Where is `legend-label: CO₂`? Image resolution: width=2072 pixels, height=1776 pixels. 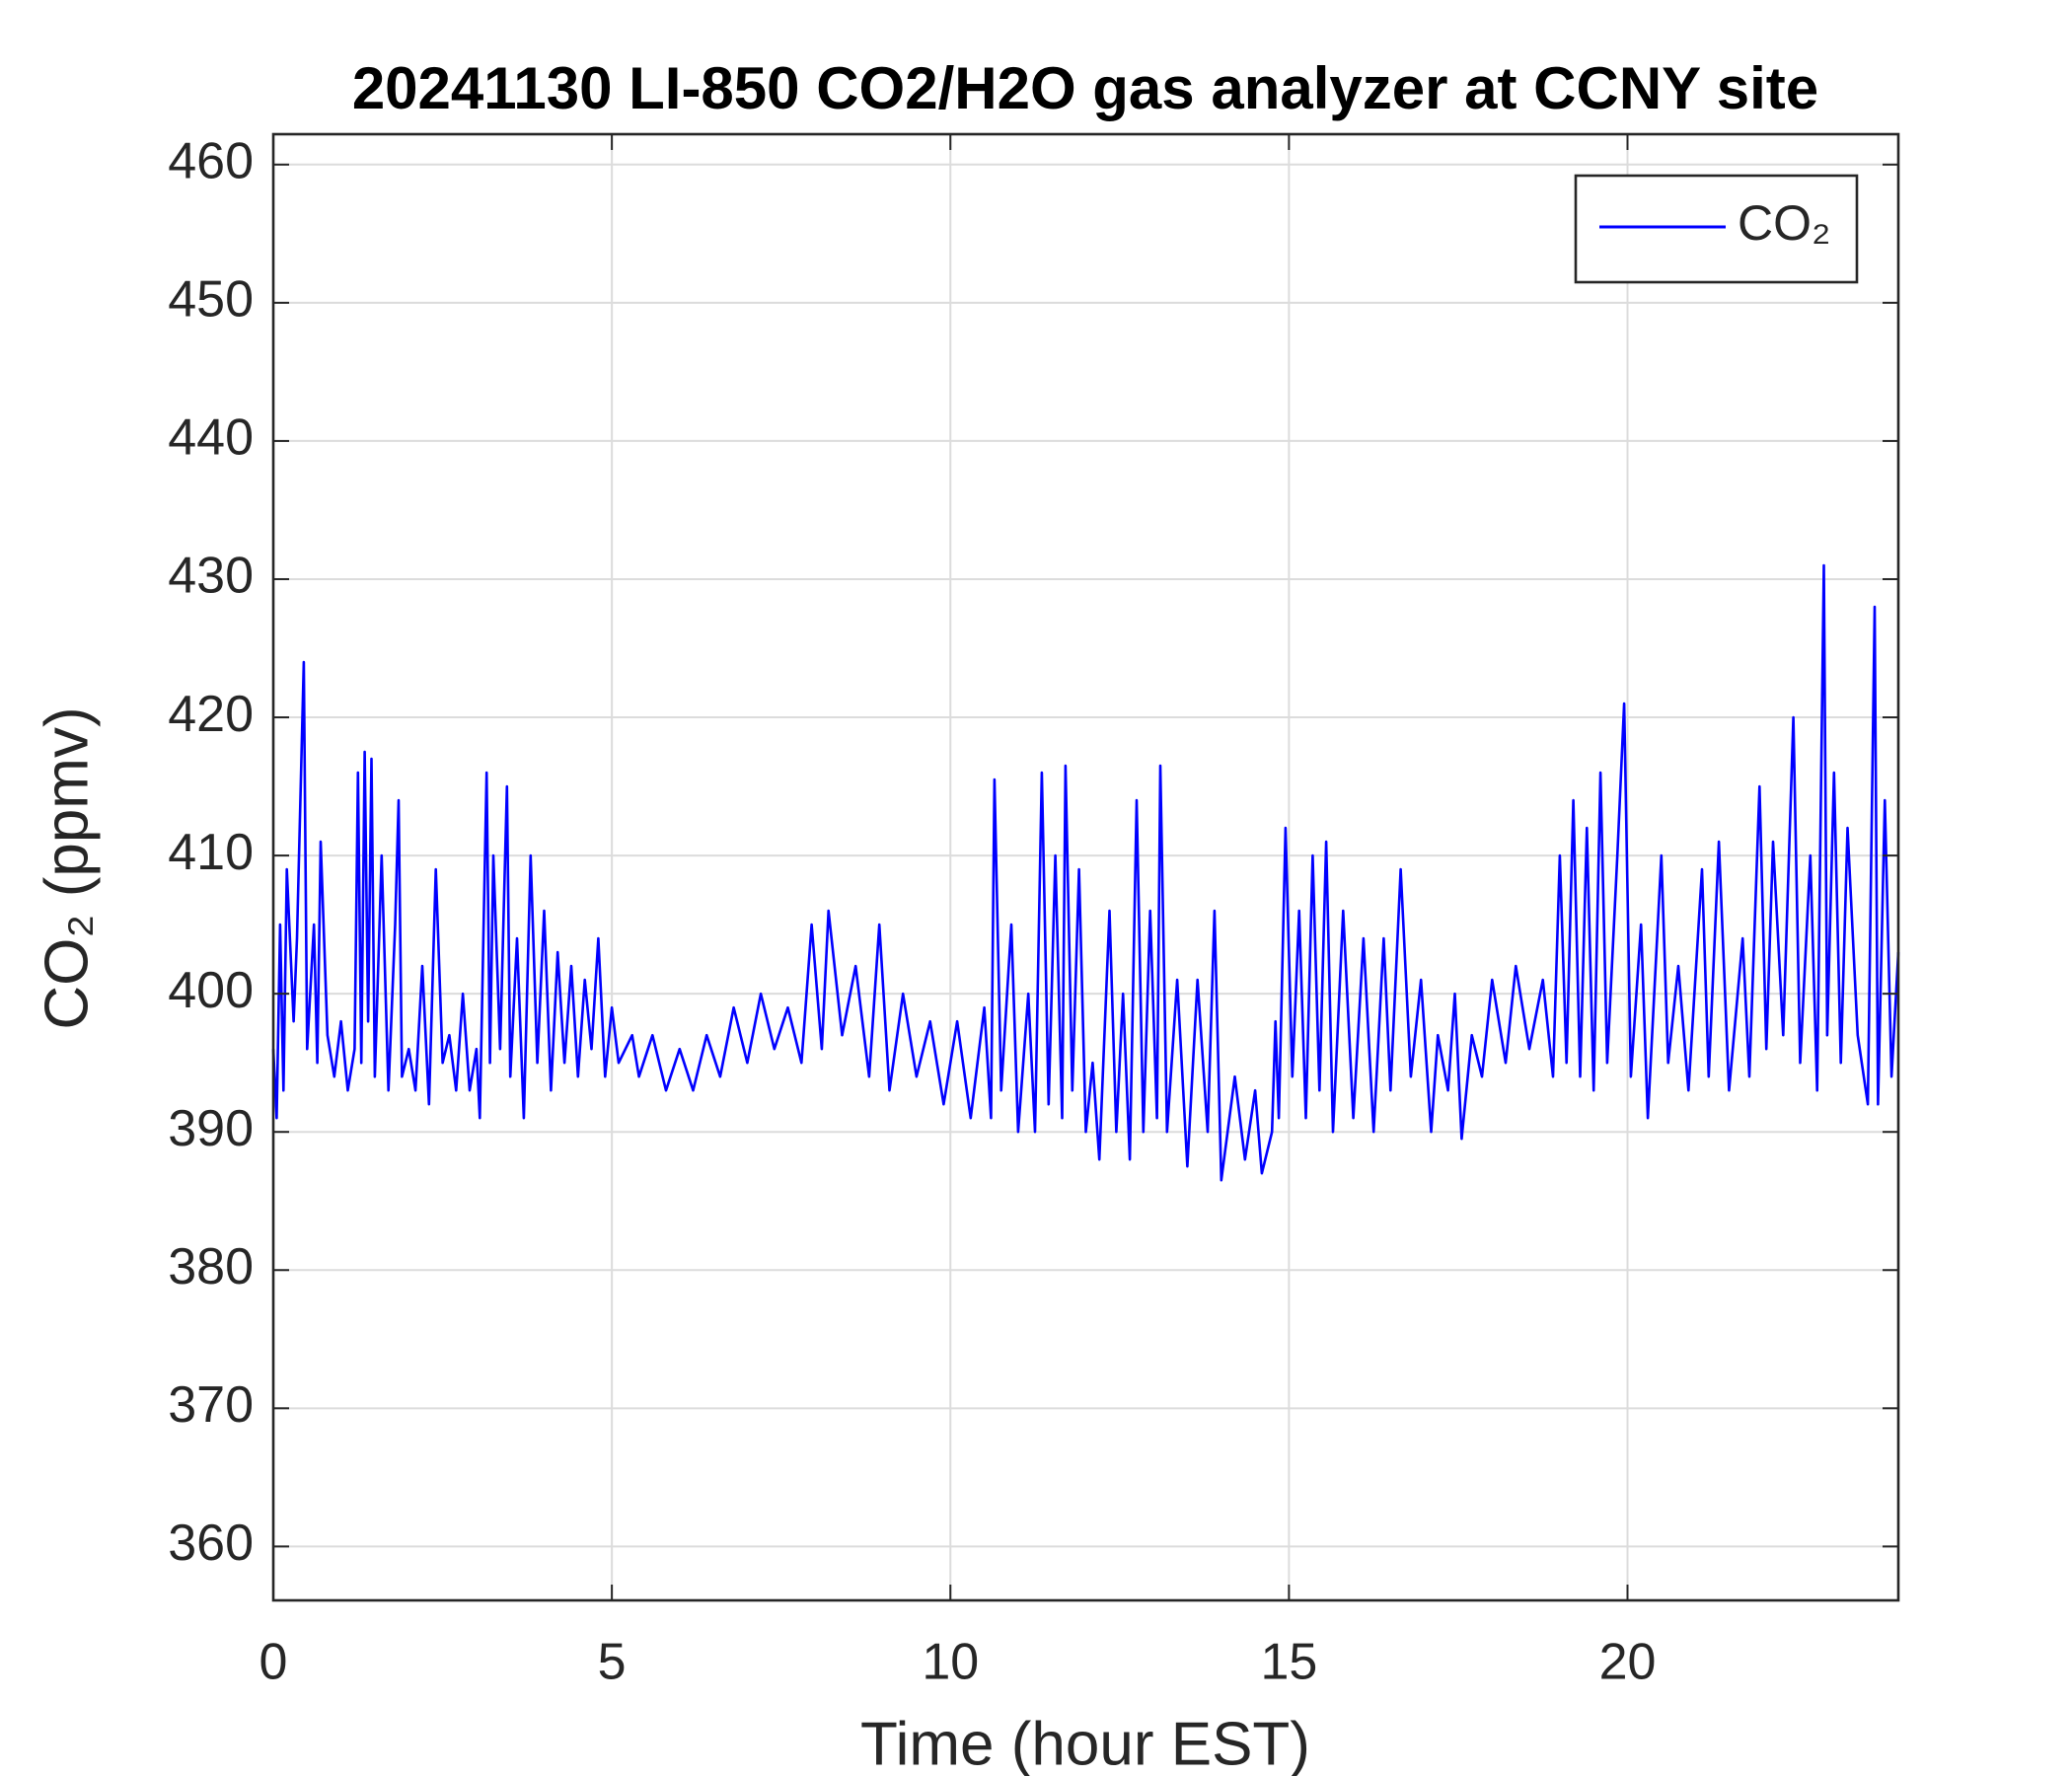 legend-label: CO₂ is located at coordinates (1784, 223).